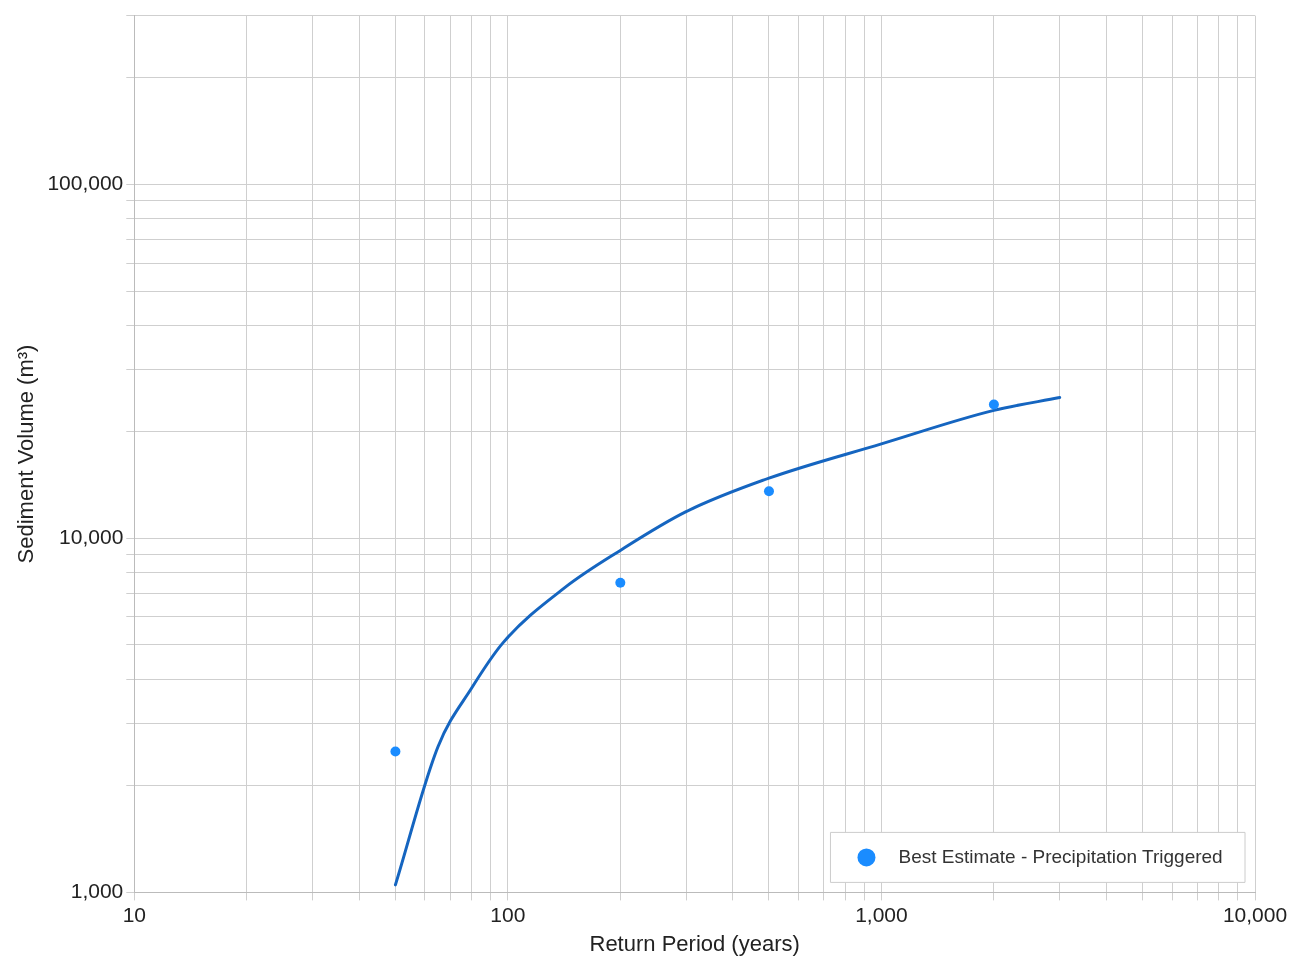 The height and width of the screenshot is (964, 1303). I want to click on x-tick-label: 1,000, so click(881, 914).